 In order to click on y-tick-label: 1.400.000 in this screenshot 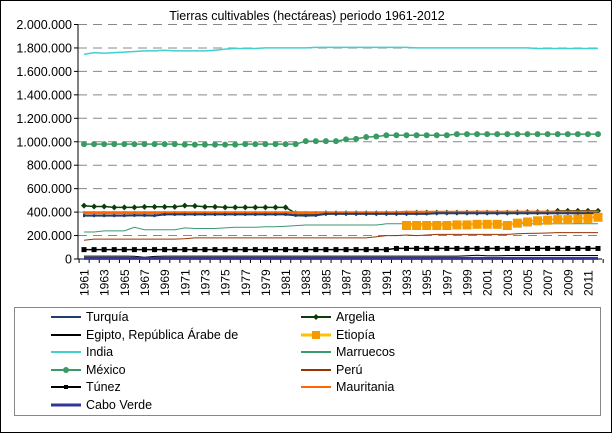, I will do `click(44, 95)`.